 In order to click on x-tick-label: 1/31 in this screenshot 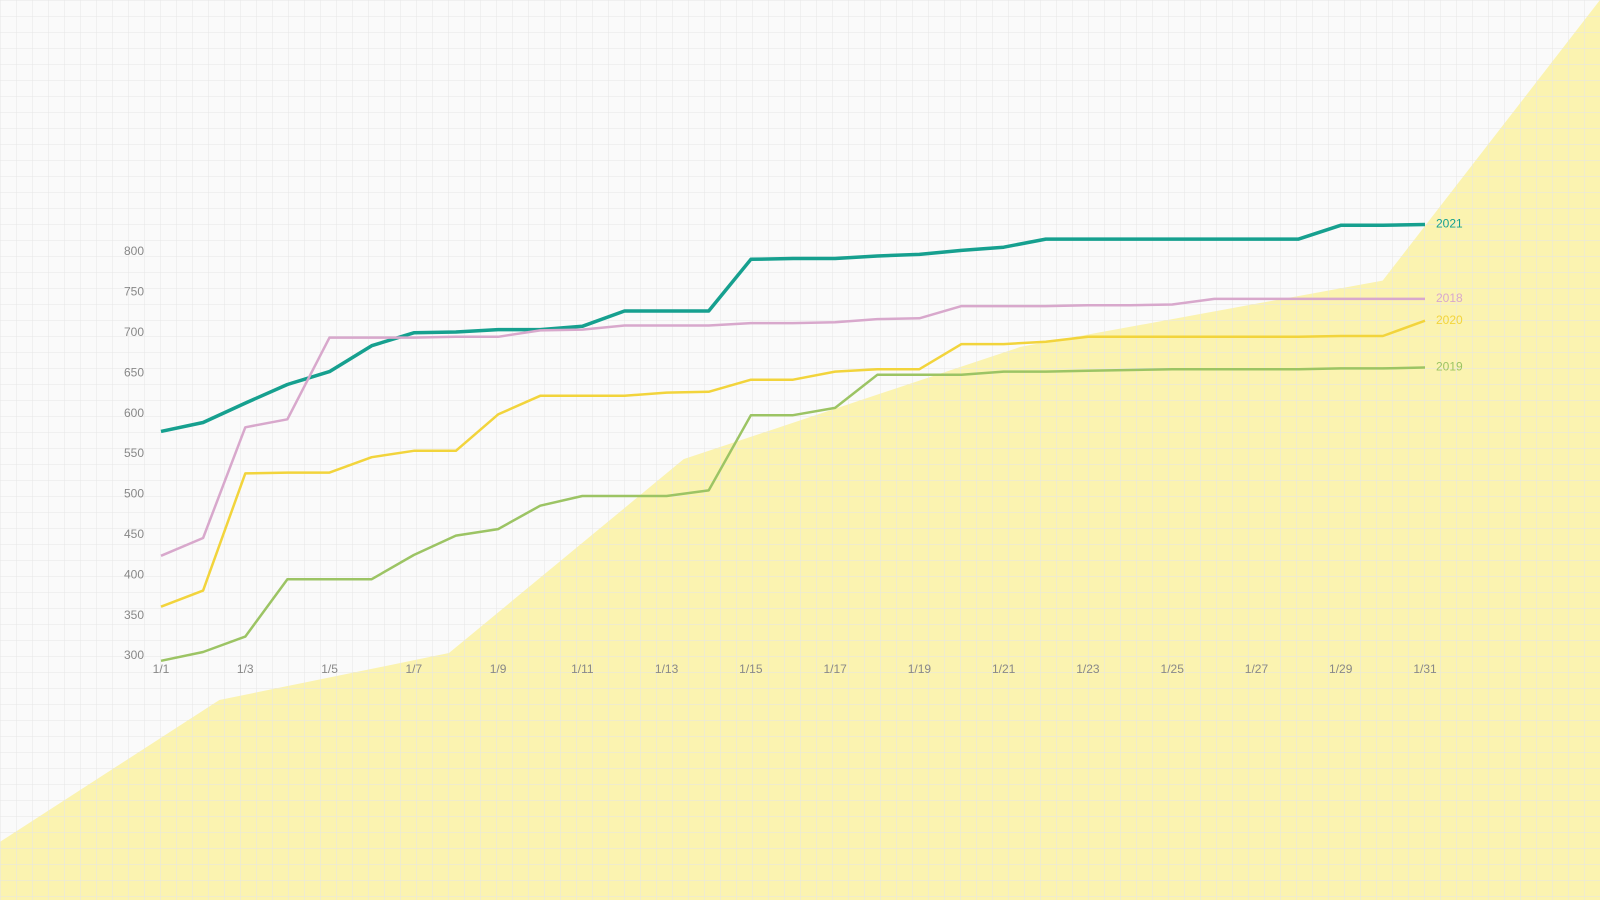, I will do `click(1425, 669)`.